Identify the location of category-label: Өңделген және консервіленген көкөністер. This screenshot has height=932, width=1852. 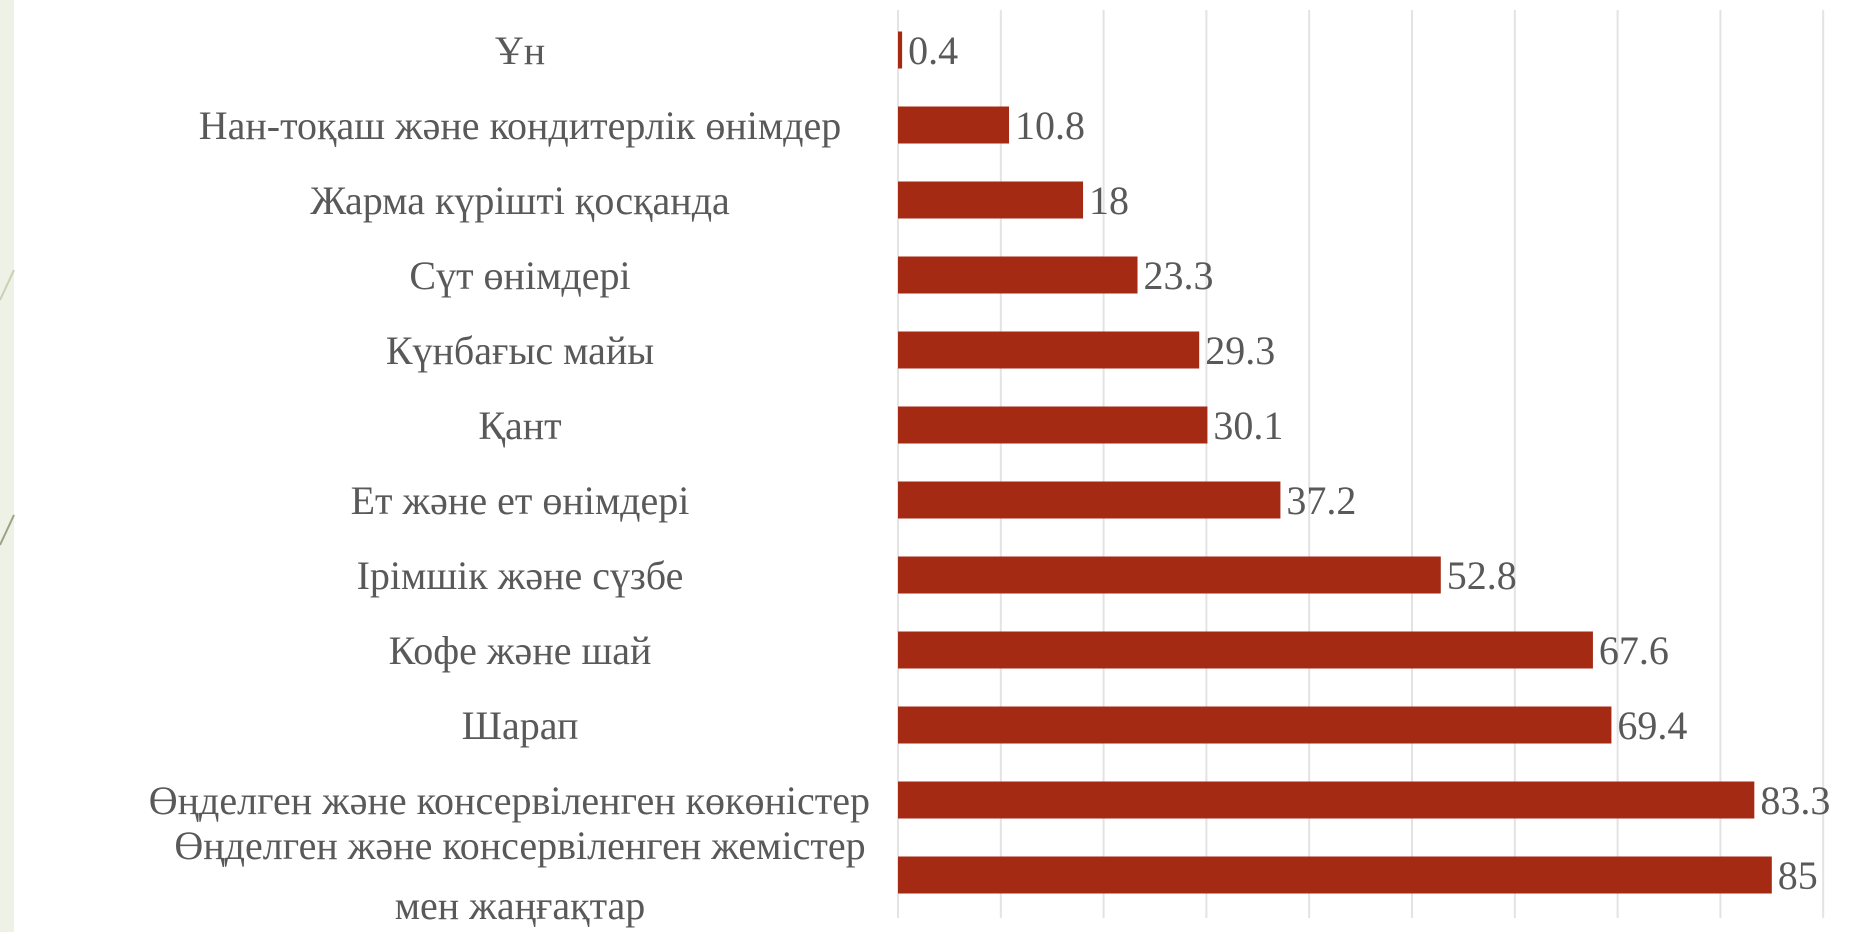
(509, 800).